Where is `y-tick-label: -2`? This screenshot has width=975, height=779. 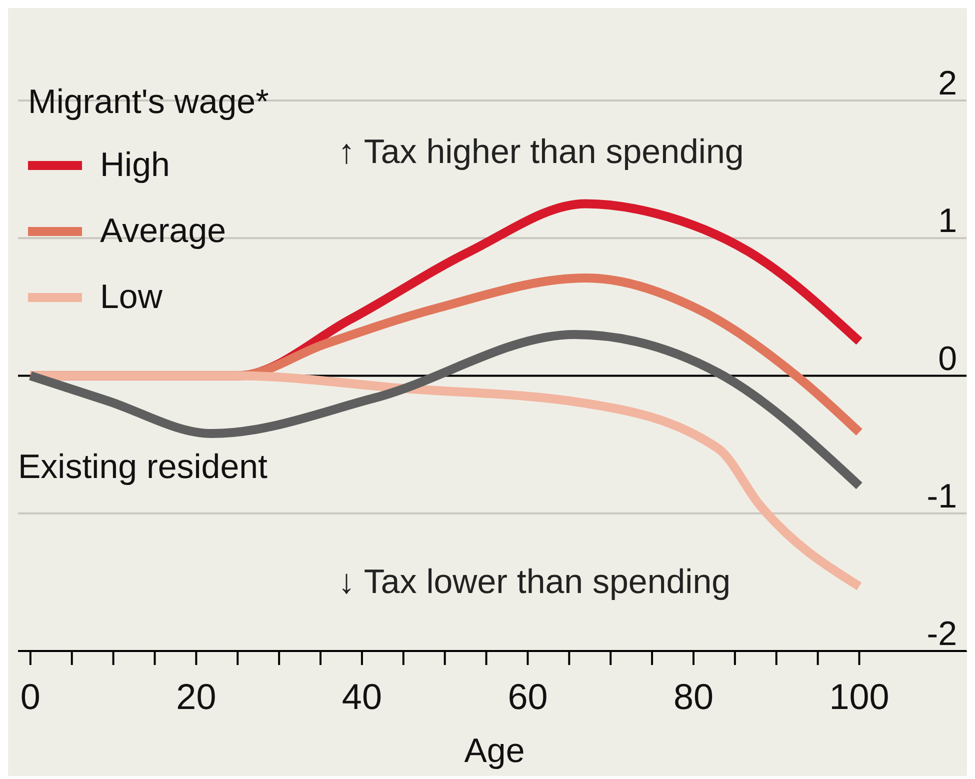 y-tick-label: -2 is located at coordinates (941, 634).